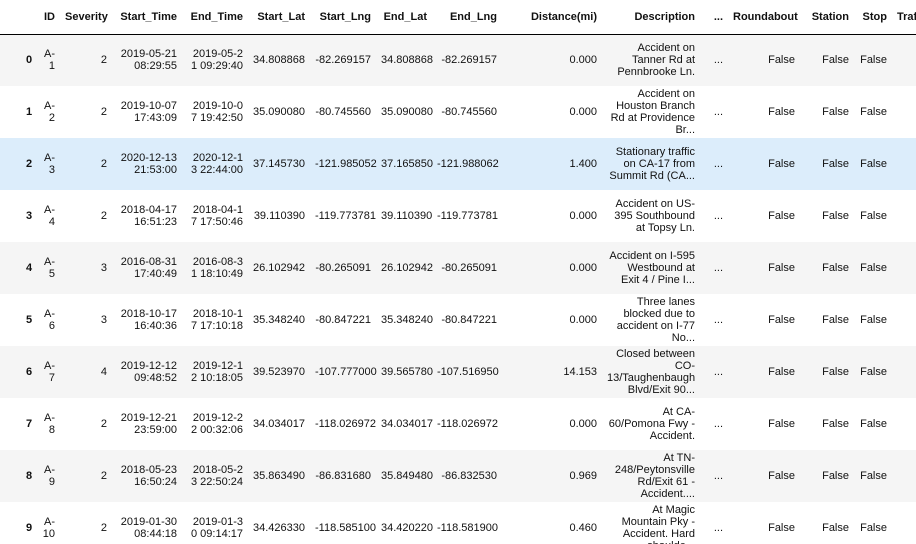 This screenshot has width=916, height=544. I want to click on cell-start-lng: -118.026972, so click(345, 424).